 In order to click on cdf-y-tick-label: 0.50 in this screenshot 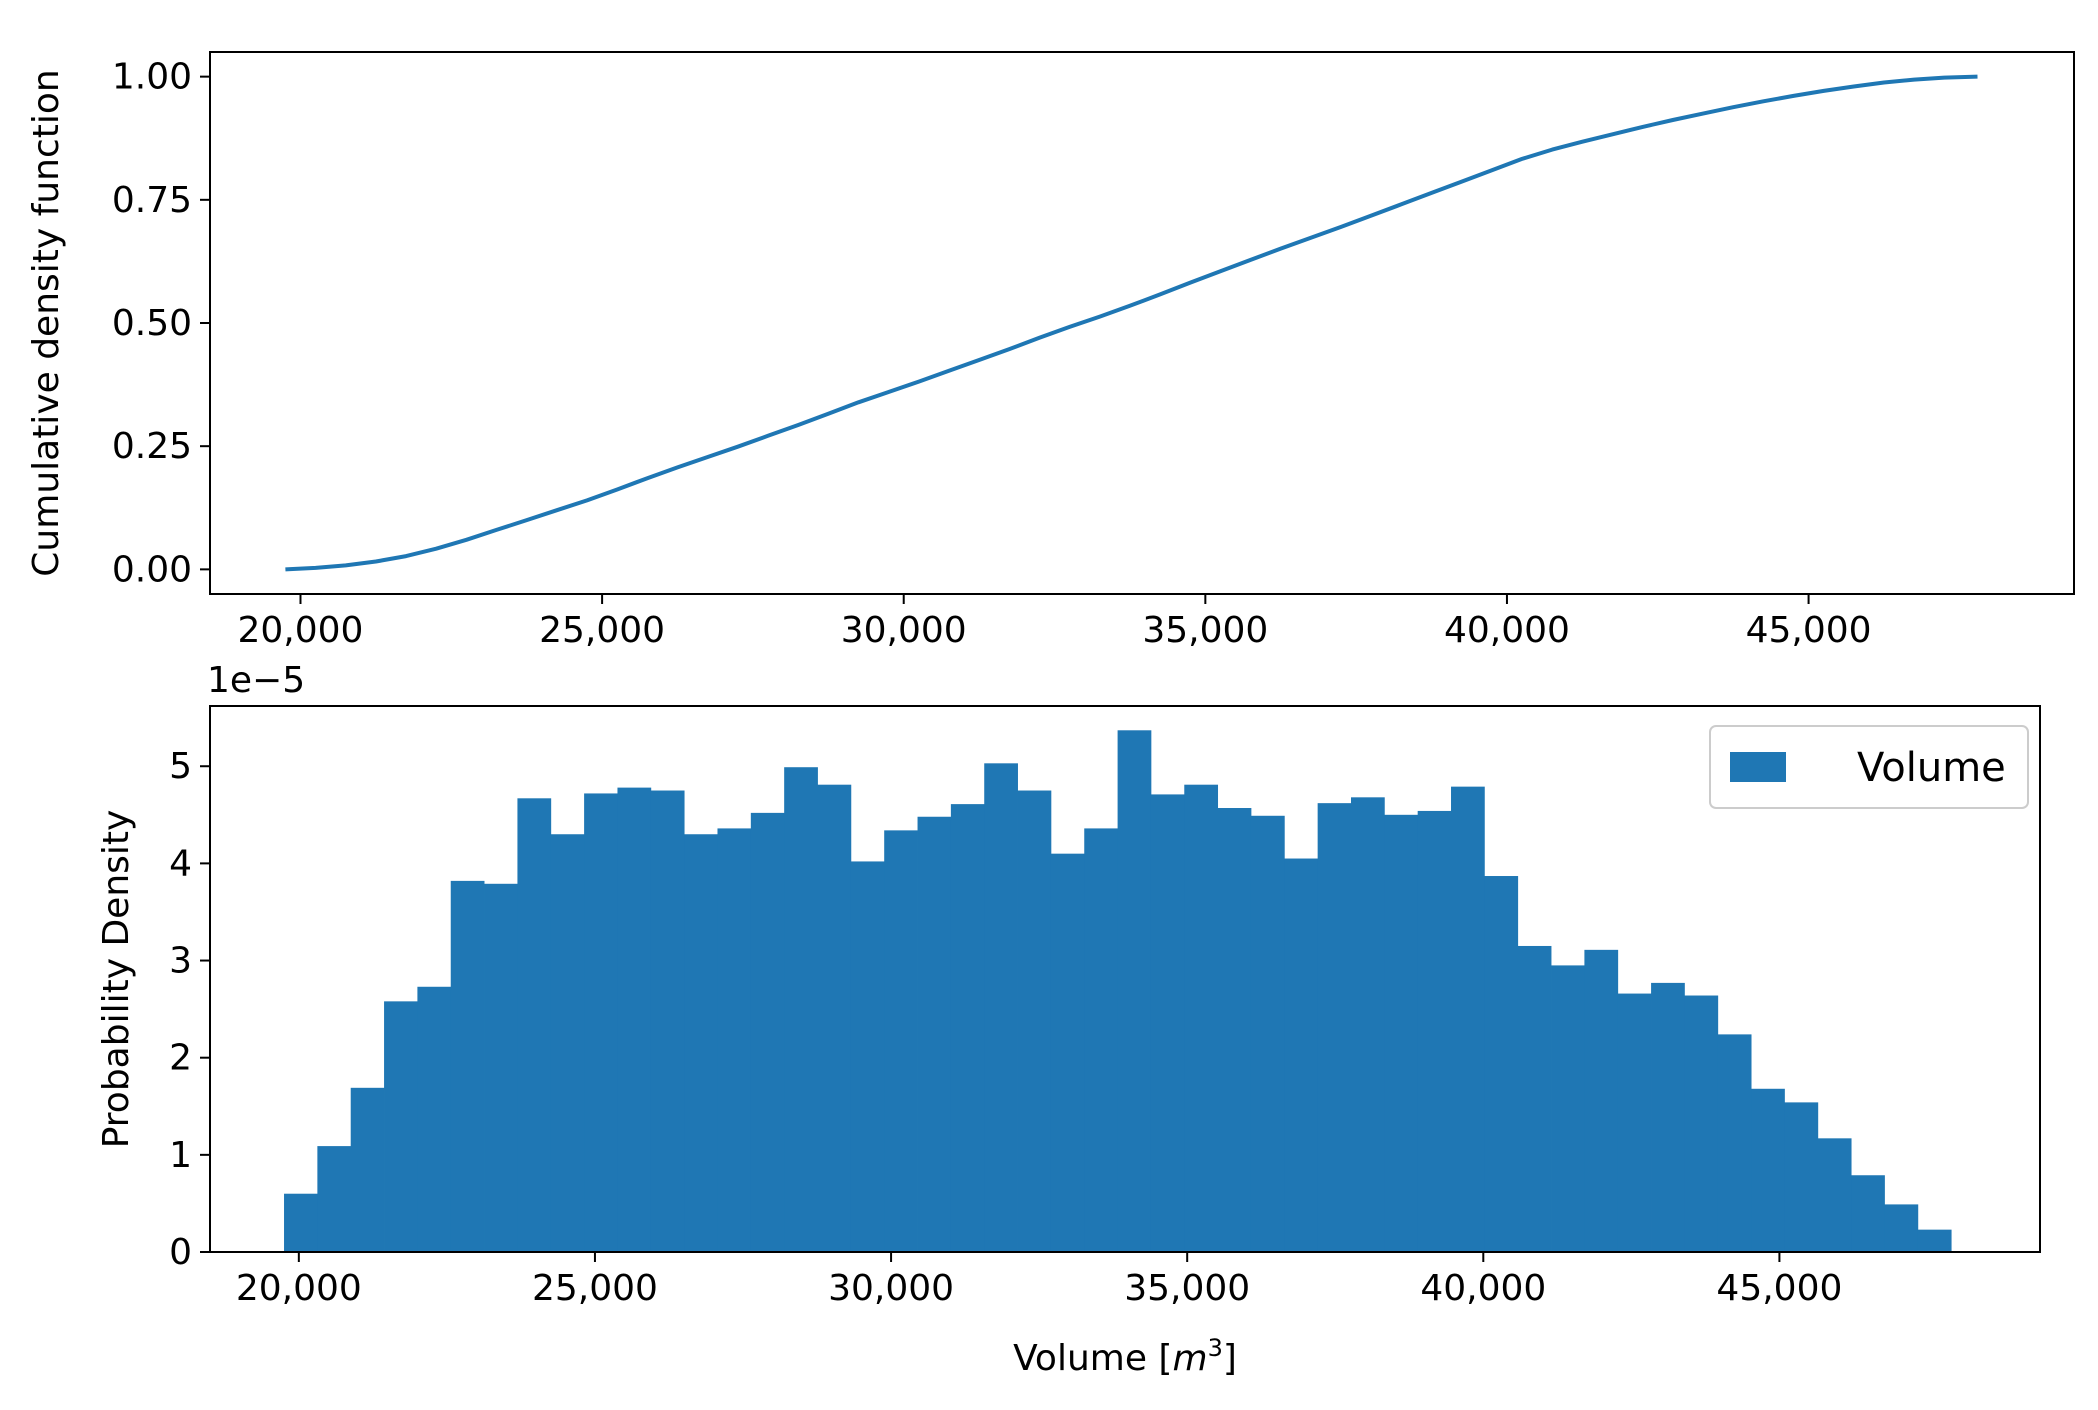, I will do `click(152, 323)`.